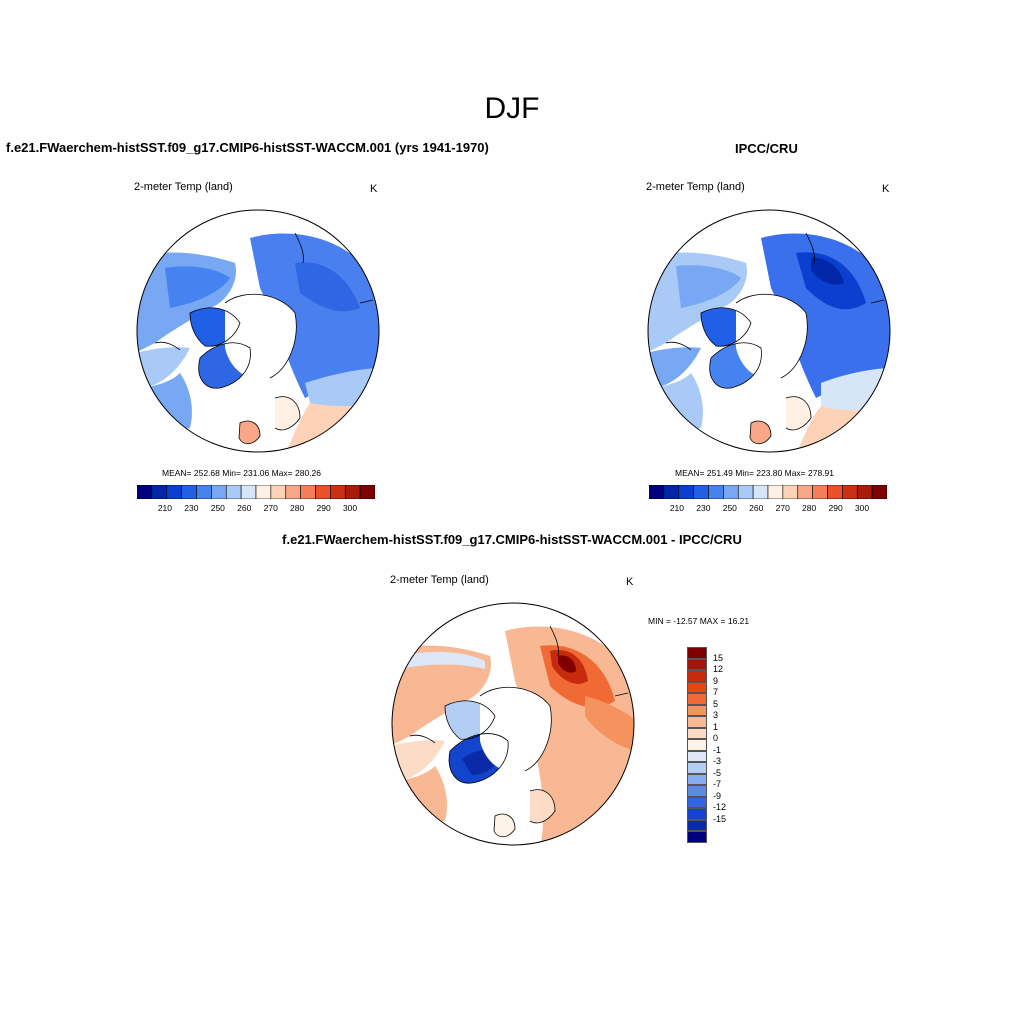  Describe the element at coordinates (717, 772) in the screenshot. I see `colorbar-tick-label: -5` at that location.